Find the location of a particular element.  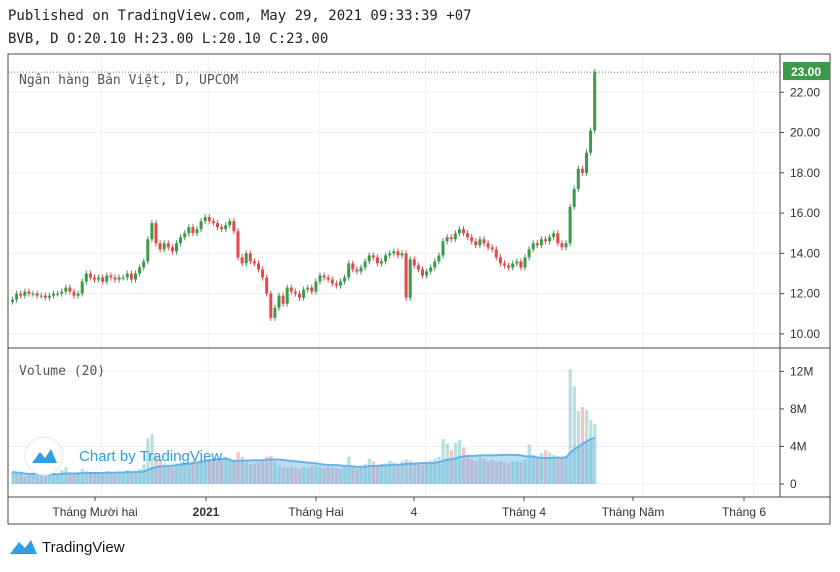

tradingview-cloud-icon is located at coordinates (23, 547).